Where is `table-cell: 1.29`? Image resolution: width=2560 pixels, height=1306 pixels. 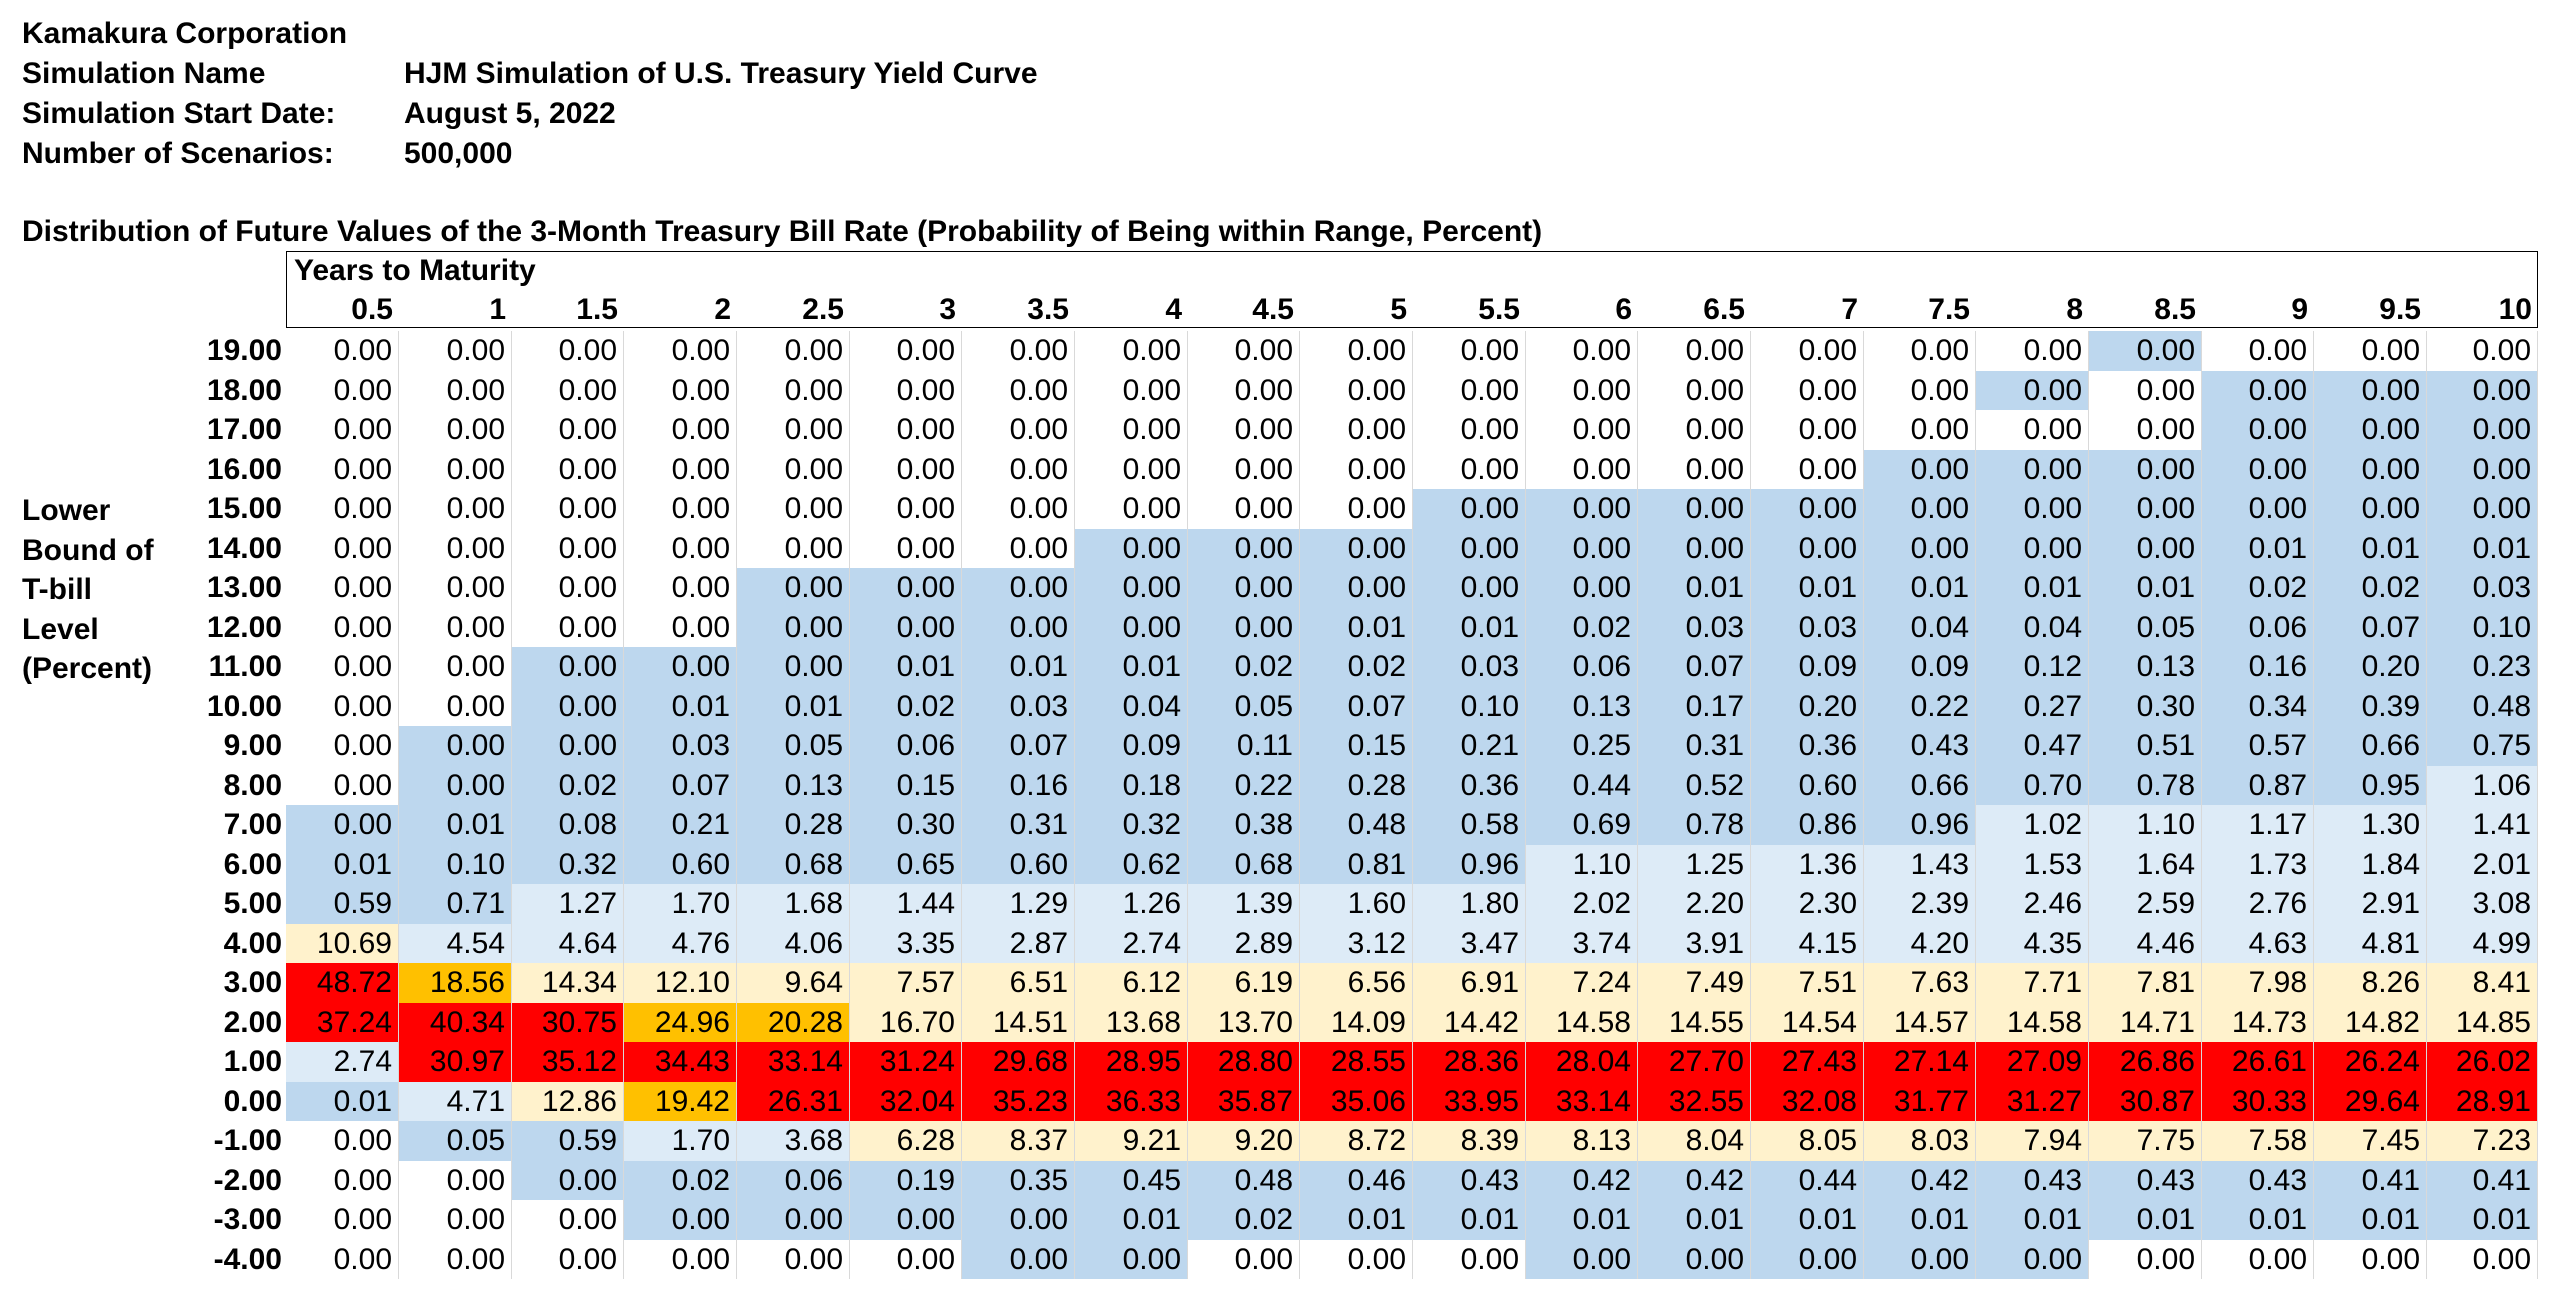 table-cell: 1.29 is located at coordinates (1018, 904).